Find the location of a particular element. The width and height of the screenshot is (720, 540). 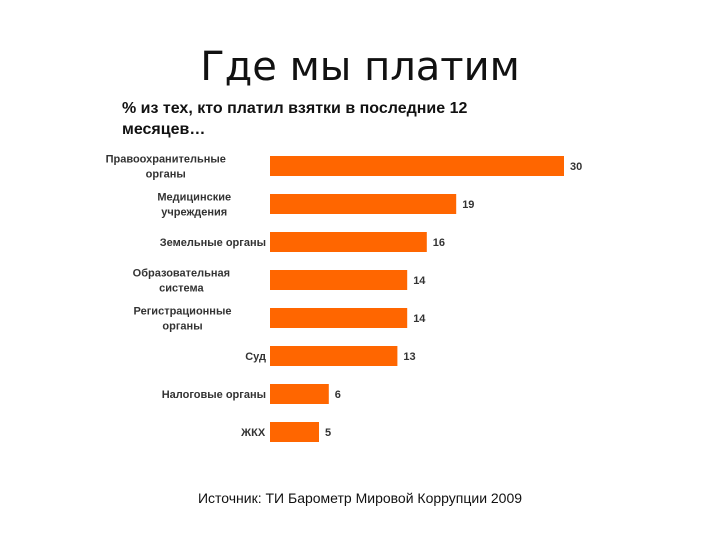

data-label: 13 is located at coordinates (409, 357).